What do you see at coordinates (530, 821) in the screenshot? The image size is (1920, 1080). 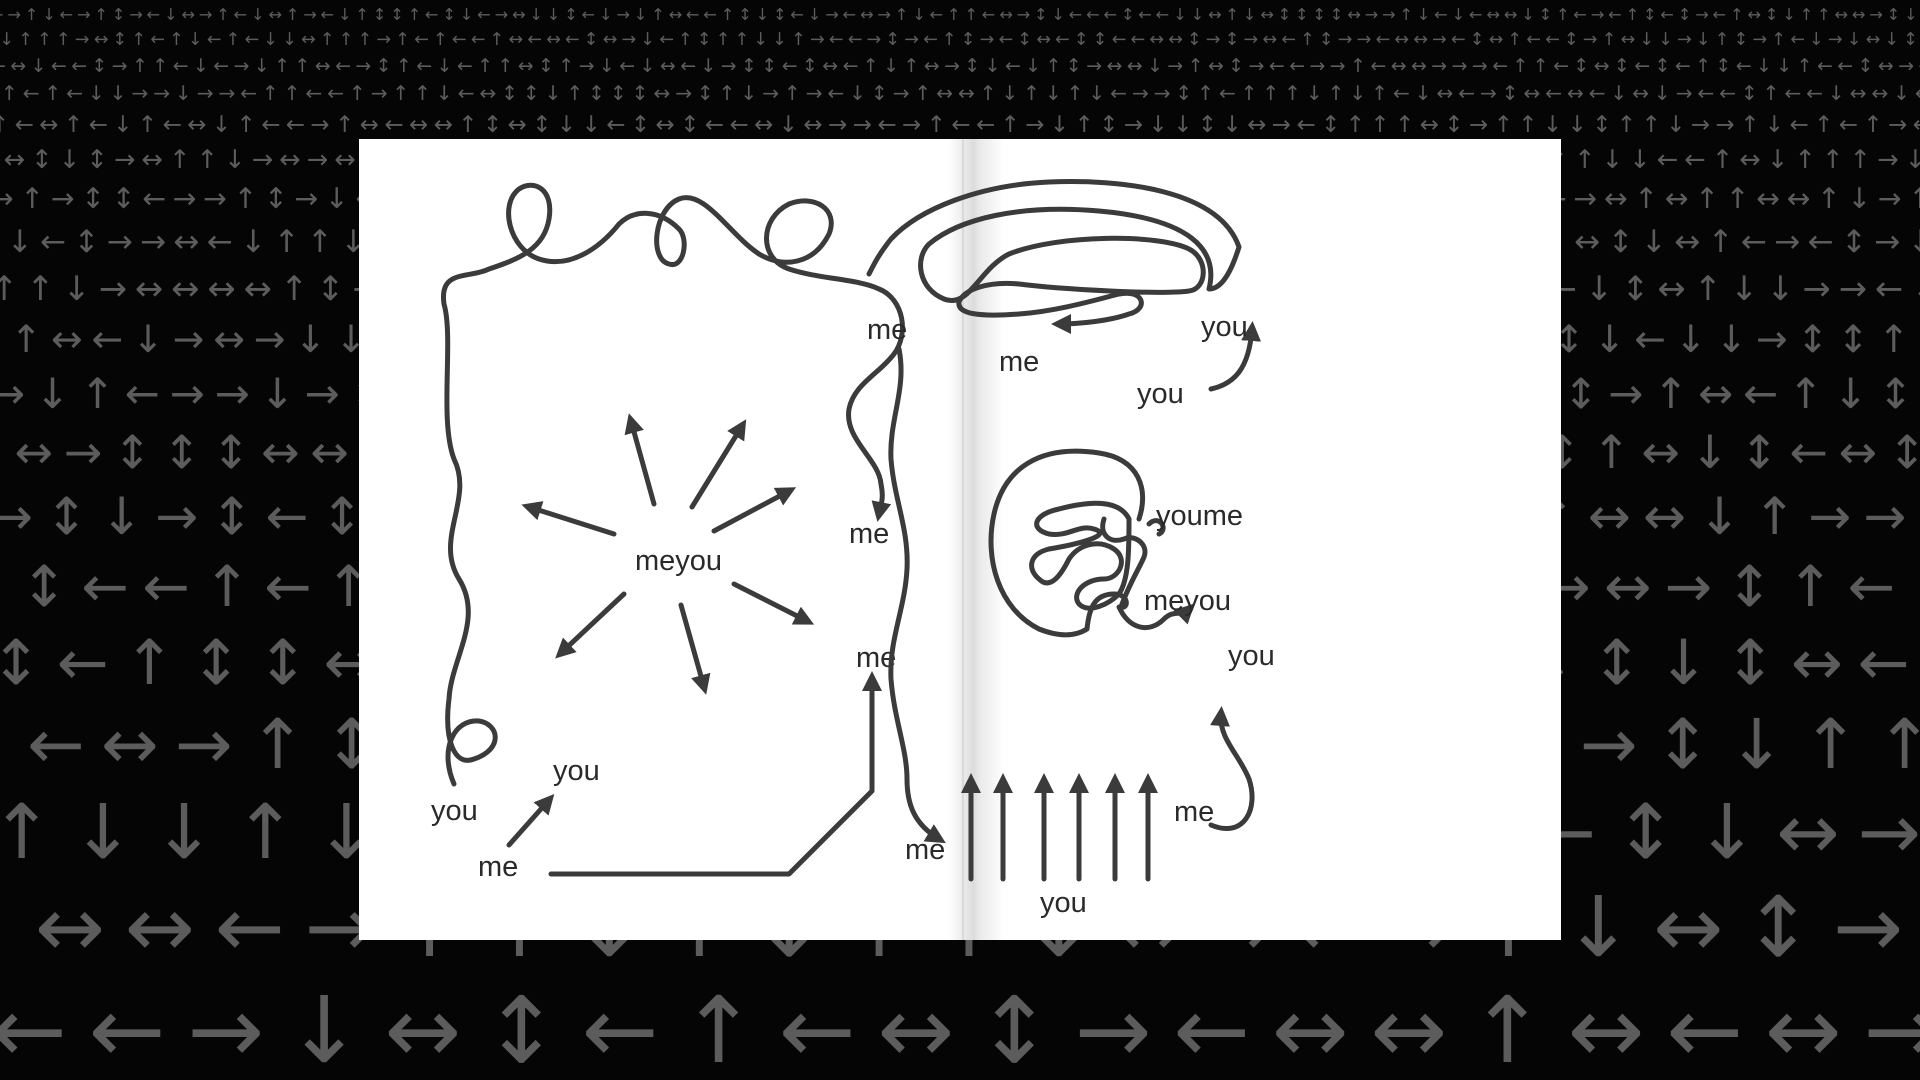 I see `me-to-you-arrow` at bounding box center [530, 821].